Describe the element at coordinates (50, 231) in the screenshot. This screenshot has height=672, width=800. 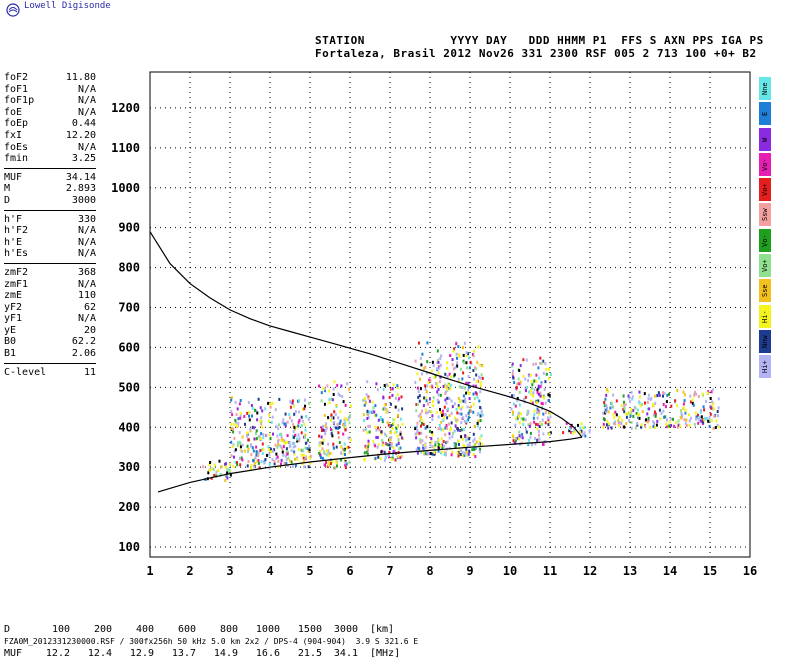
I see `param-row: h'F2 N/A` at that location.